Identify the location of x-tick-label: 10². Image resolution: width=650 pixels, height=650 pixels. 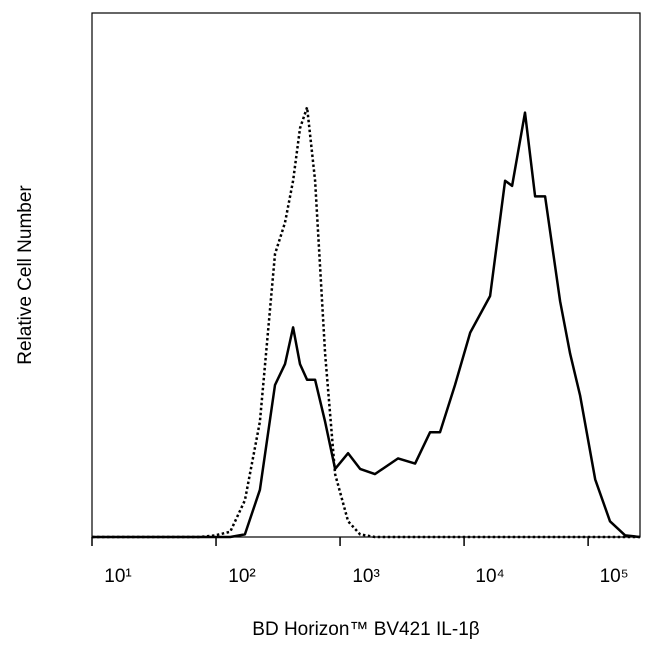
(241, 576).